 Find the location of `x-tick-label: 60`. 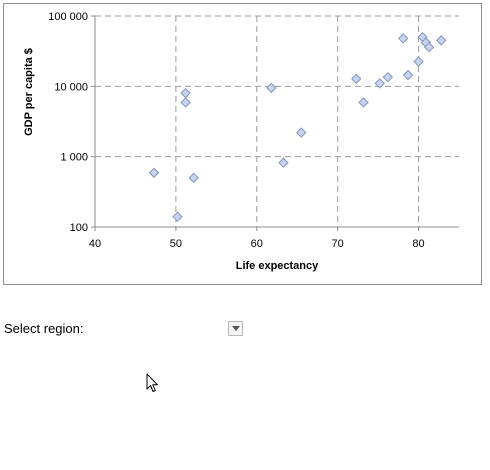

x-tick-label: 60 is located at coordinates (257, 244).